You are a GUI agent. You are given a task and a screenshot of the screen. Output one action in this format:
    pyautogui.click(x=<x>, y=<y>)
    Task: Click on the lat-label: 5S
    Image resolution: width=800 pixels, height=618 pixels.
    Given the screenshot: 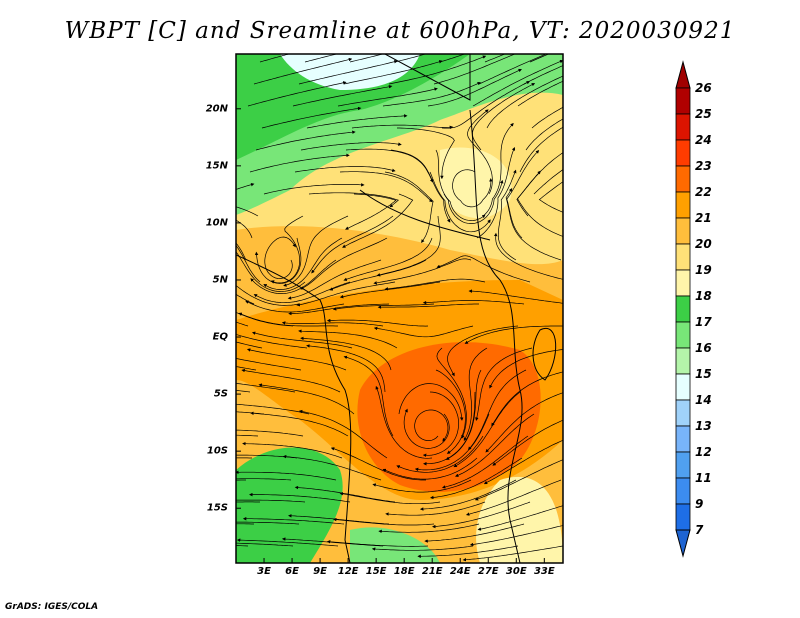 What is the action you would take?
    pyautogui.click(x=220, y=394)
    